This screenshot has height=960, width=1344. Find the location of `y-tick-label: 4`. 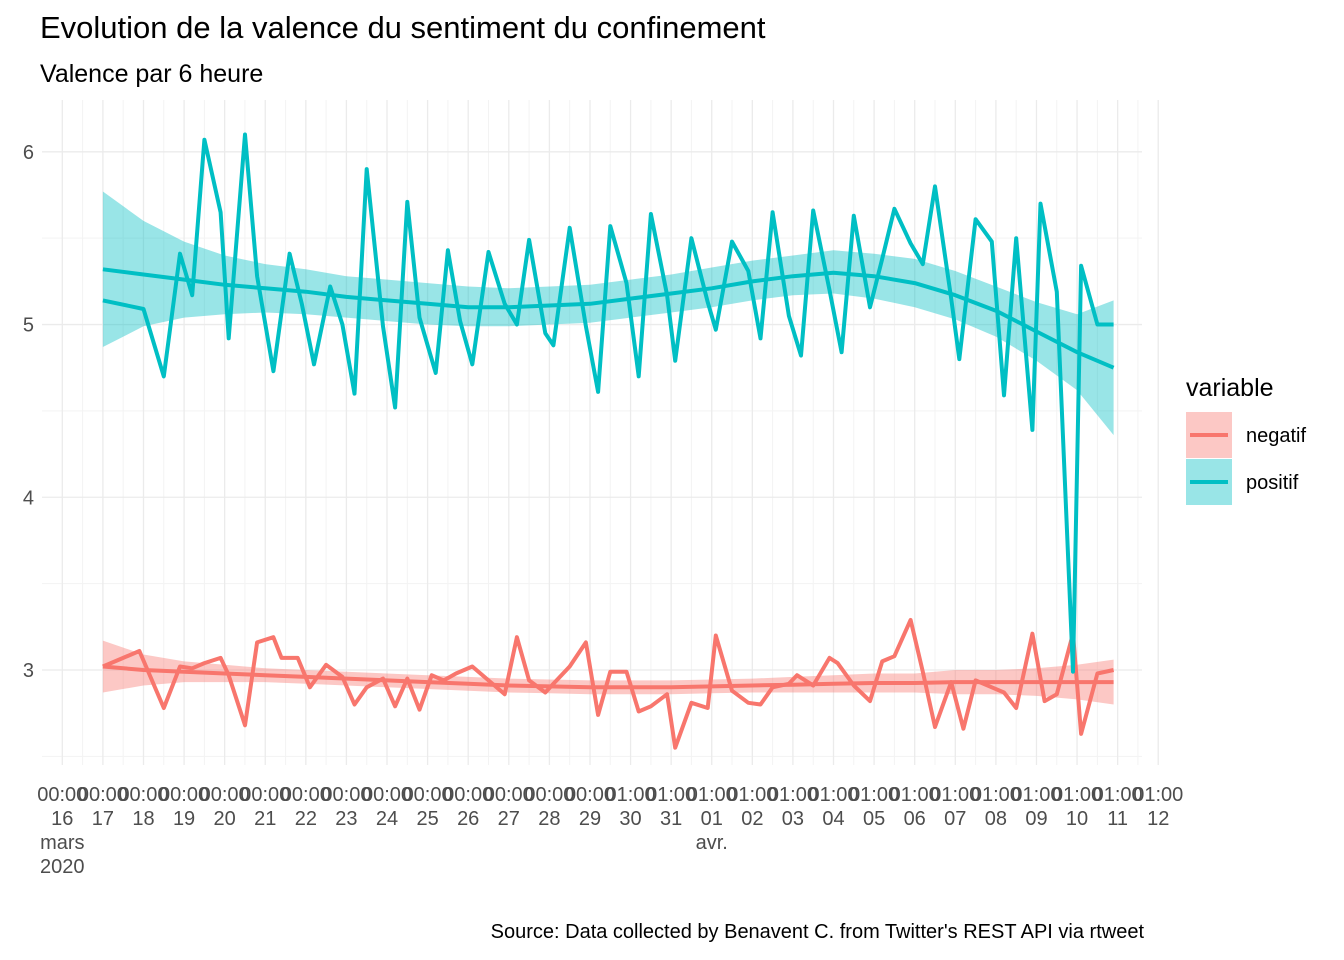

y-tick-label: 4 is located at coordinates (28, 498).